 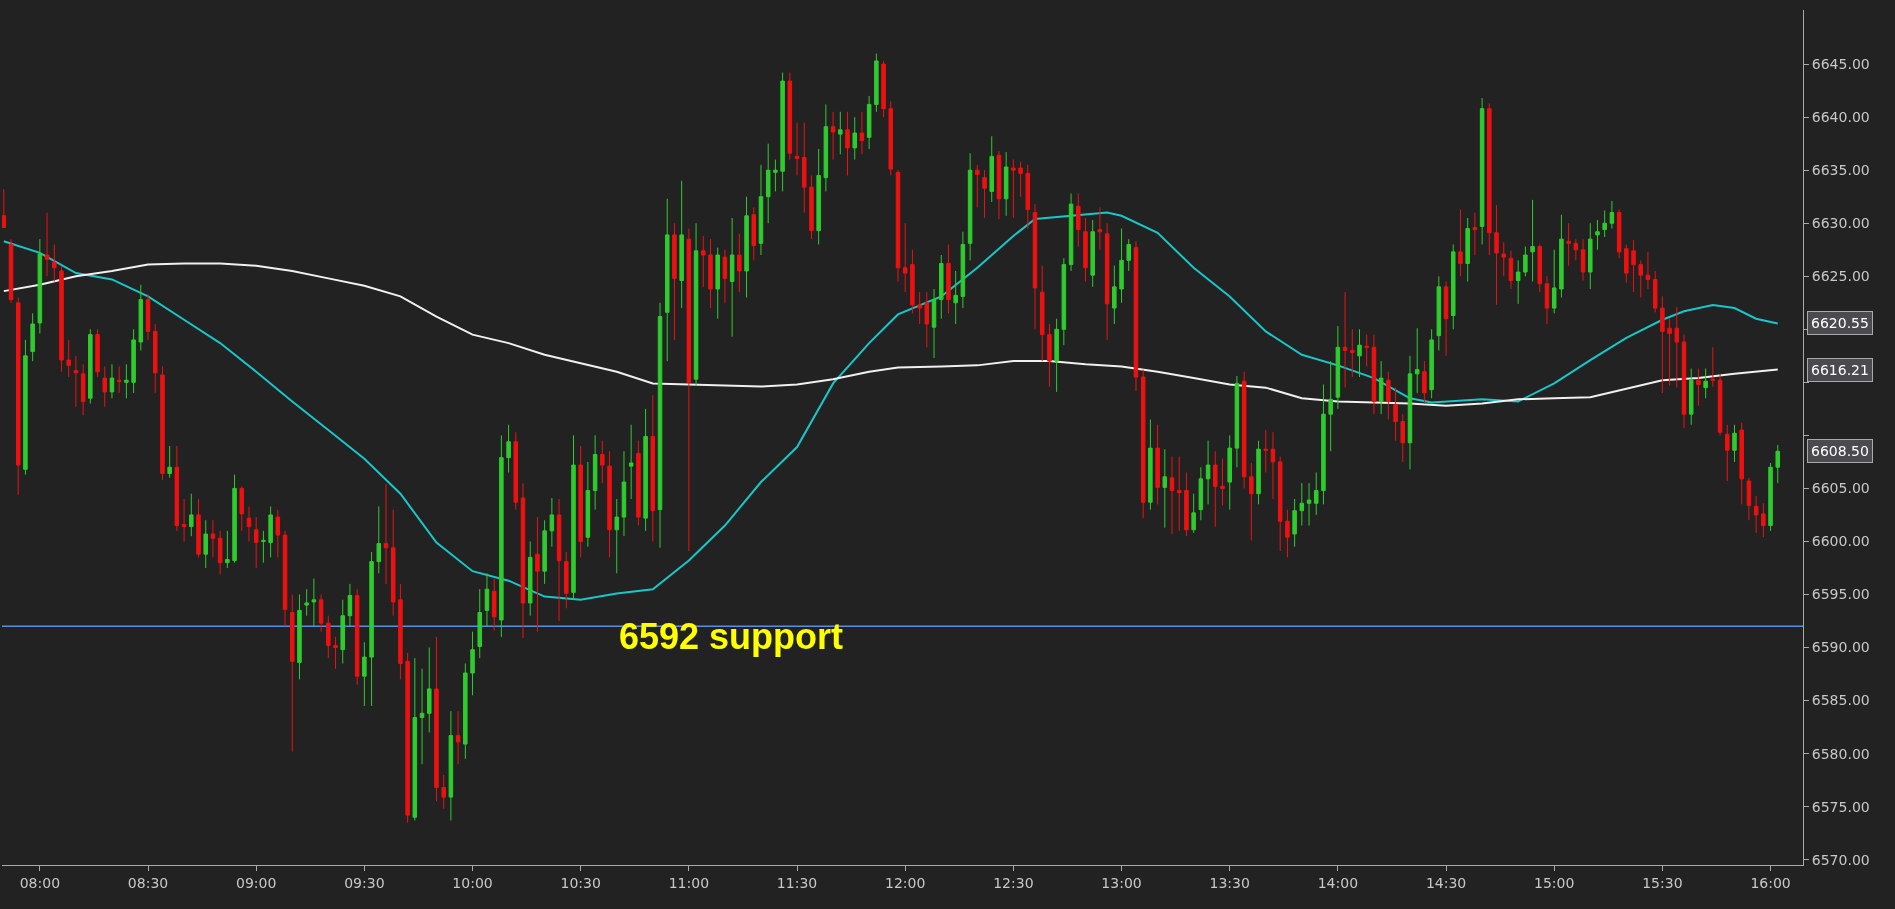 What do you see at coordinates (1446, 882) in the screenshot?
I see `x-tick-label: 14:30` at bounding box center [1446, 882].